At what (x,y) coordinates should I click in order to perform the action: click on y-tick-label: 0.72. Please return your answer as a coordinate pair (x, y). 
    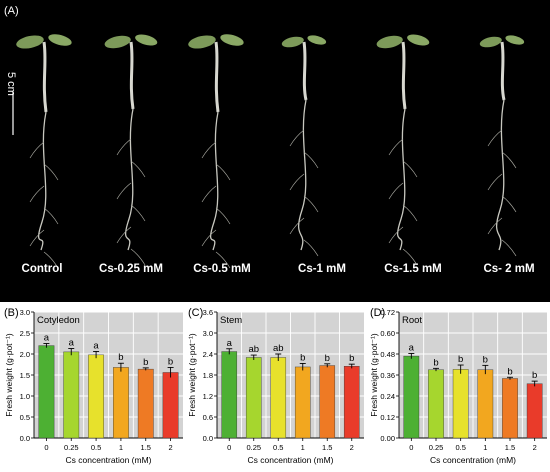
    Looking at the image, I should click on (387, 312).